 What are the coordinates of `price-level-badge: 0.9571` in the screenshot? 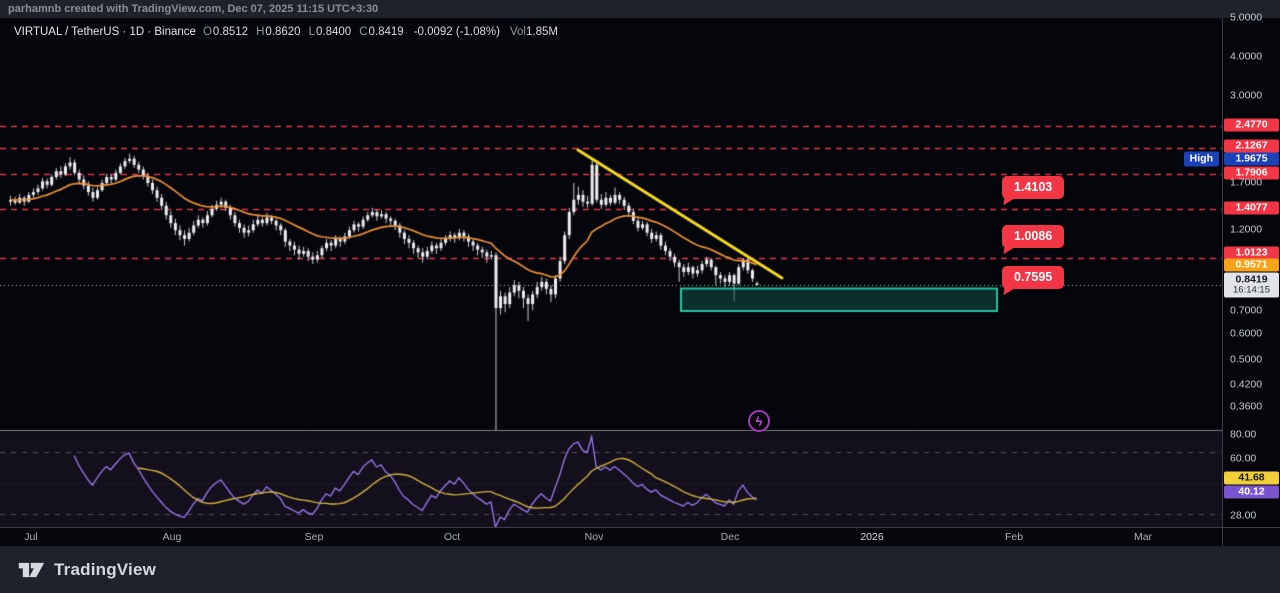 It's located at (1251, 265).